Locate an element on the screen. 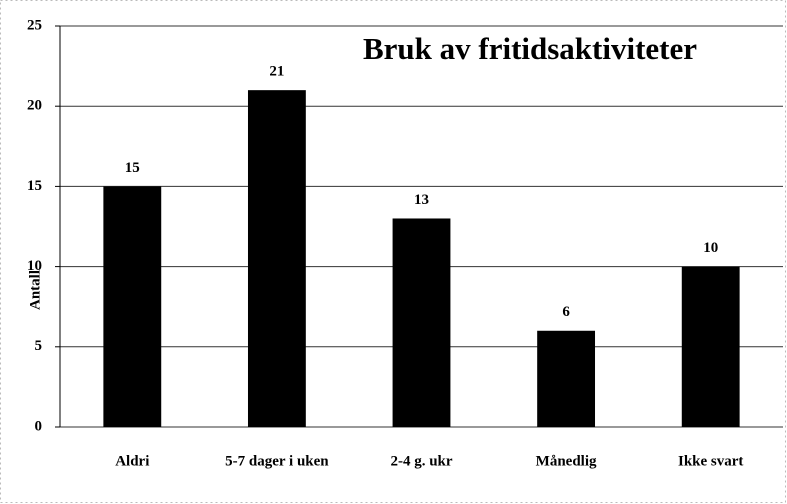 This screenshot has width=787, height=504. y-axis-label: Antall is located at coordinates (35, 290).